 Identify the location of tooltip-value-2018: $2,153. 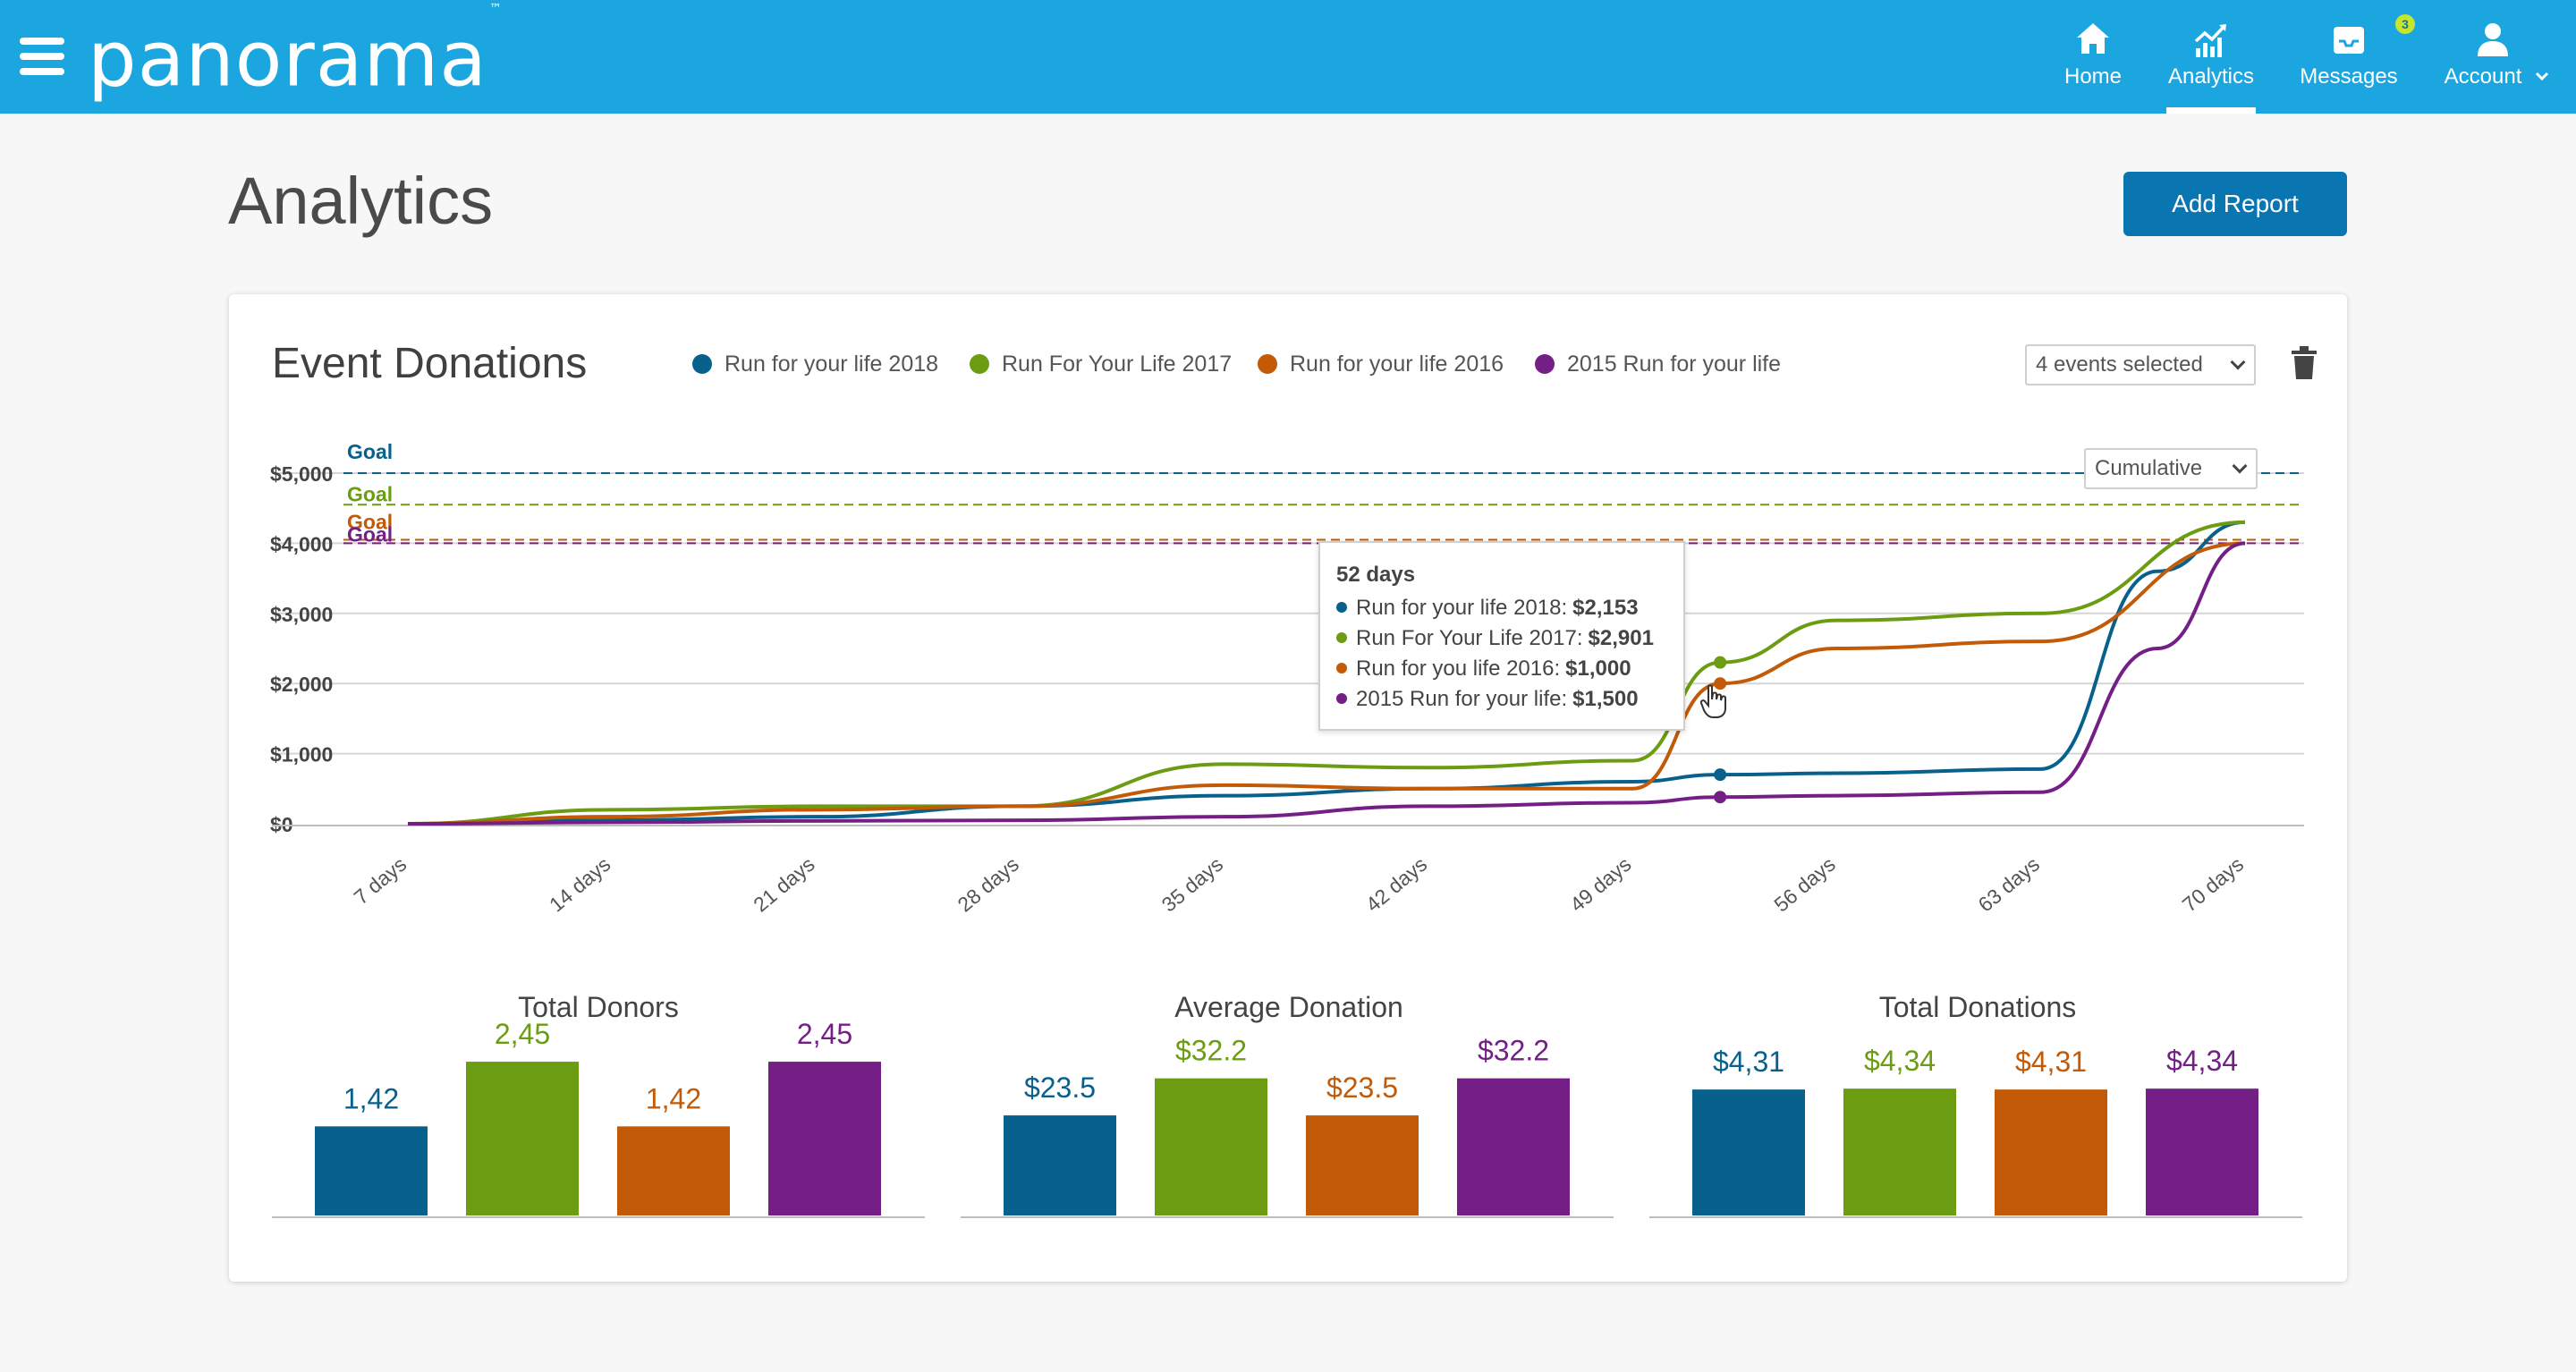
(1605, 608).